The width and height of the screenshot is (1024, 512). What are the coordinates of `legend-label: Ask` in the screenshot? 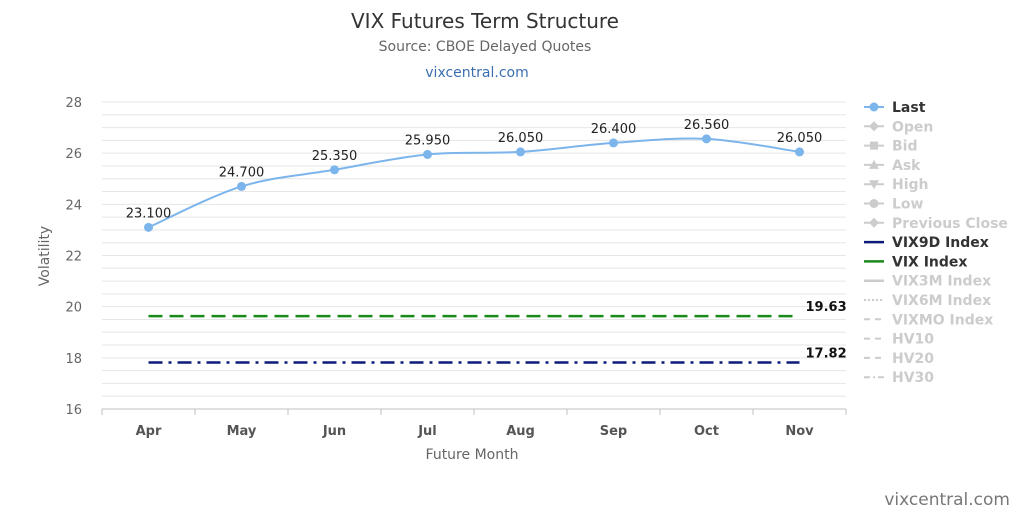 It's located at (906, 166).